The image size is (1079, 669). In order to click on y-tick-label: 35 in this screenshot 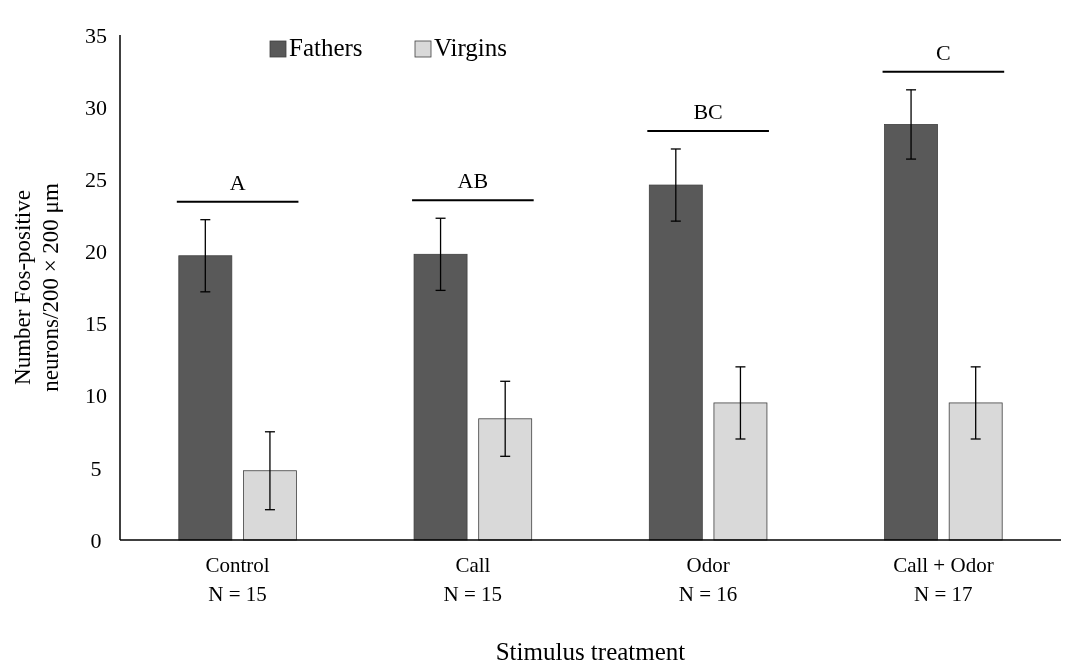, I will do `click(96, 35)`.